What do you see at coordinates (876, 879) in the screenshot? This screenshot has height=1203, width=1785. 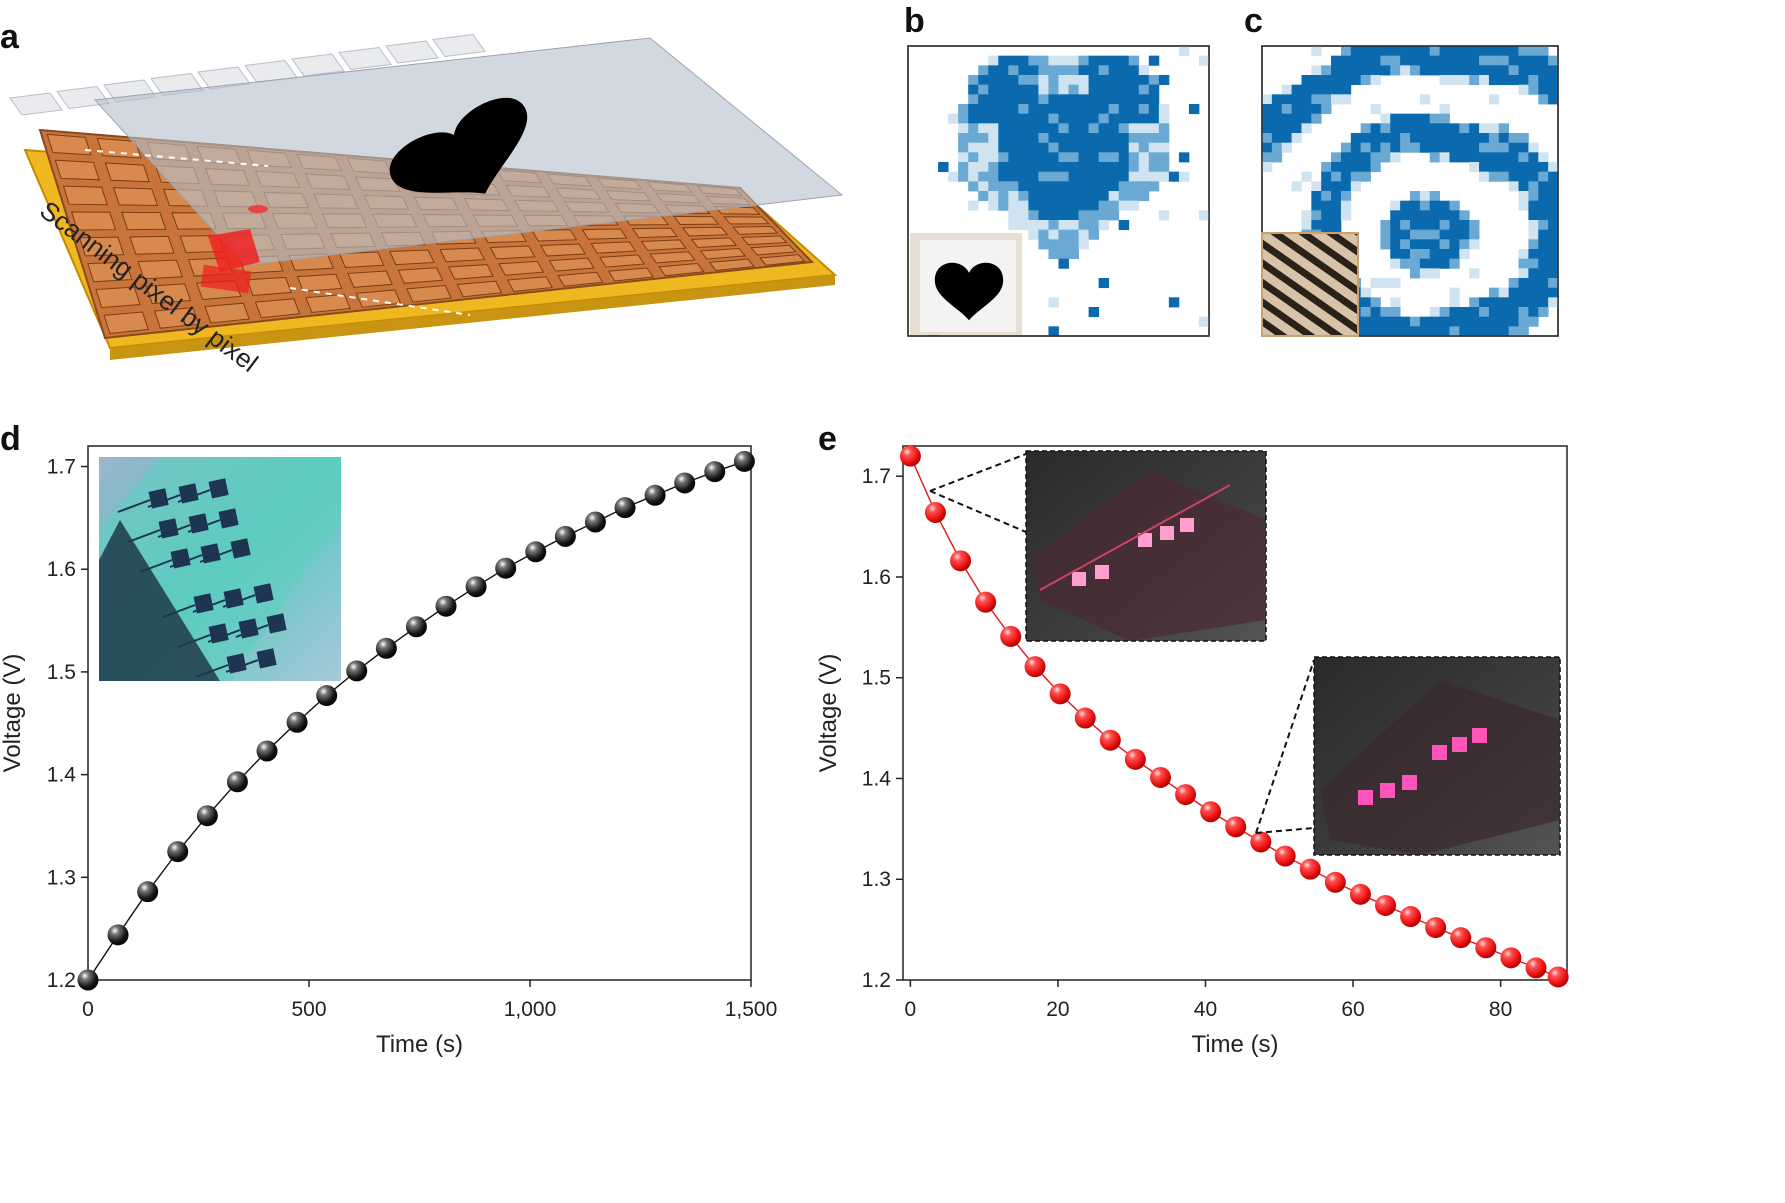 I see `y-tick-label: 1.3` at bounding box center [876, 879].